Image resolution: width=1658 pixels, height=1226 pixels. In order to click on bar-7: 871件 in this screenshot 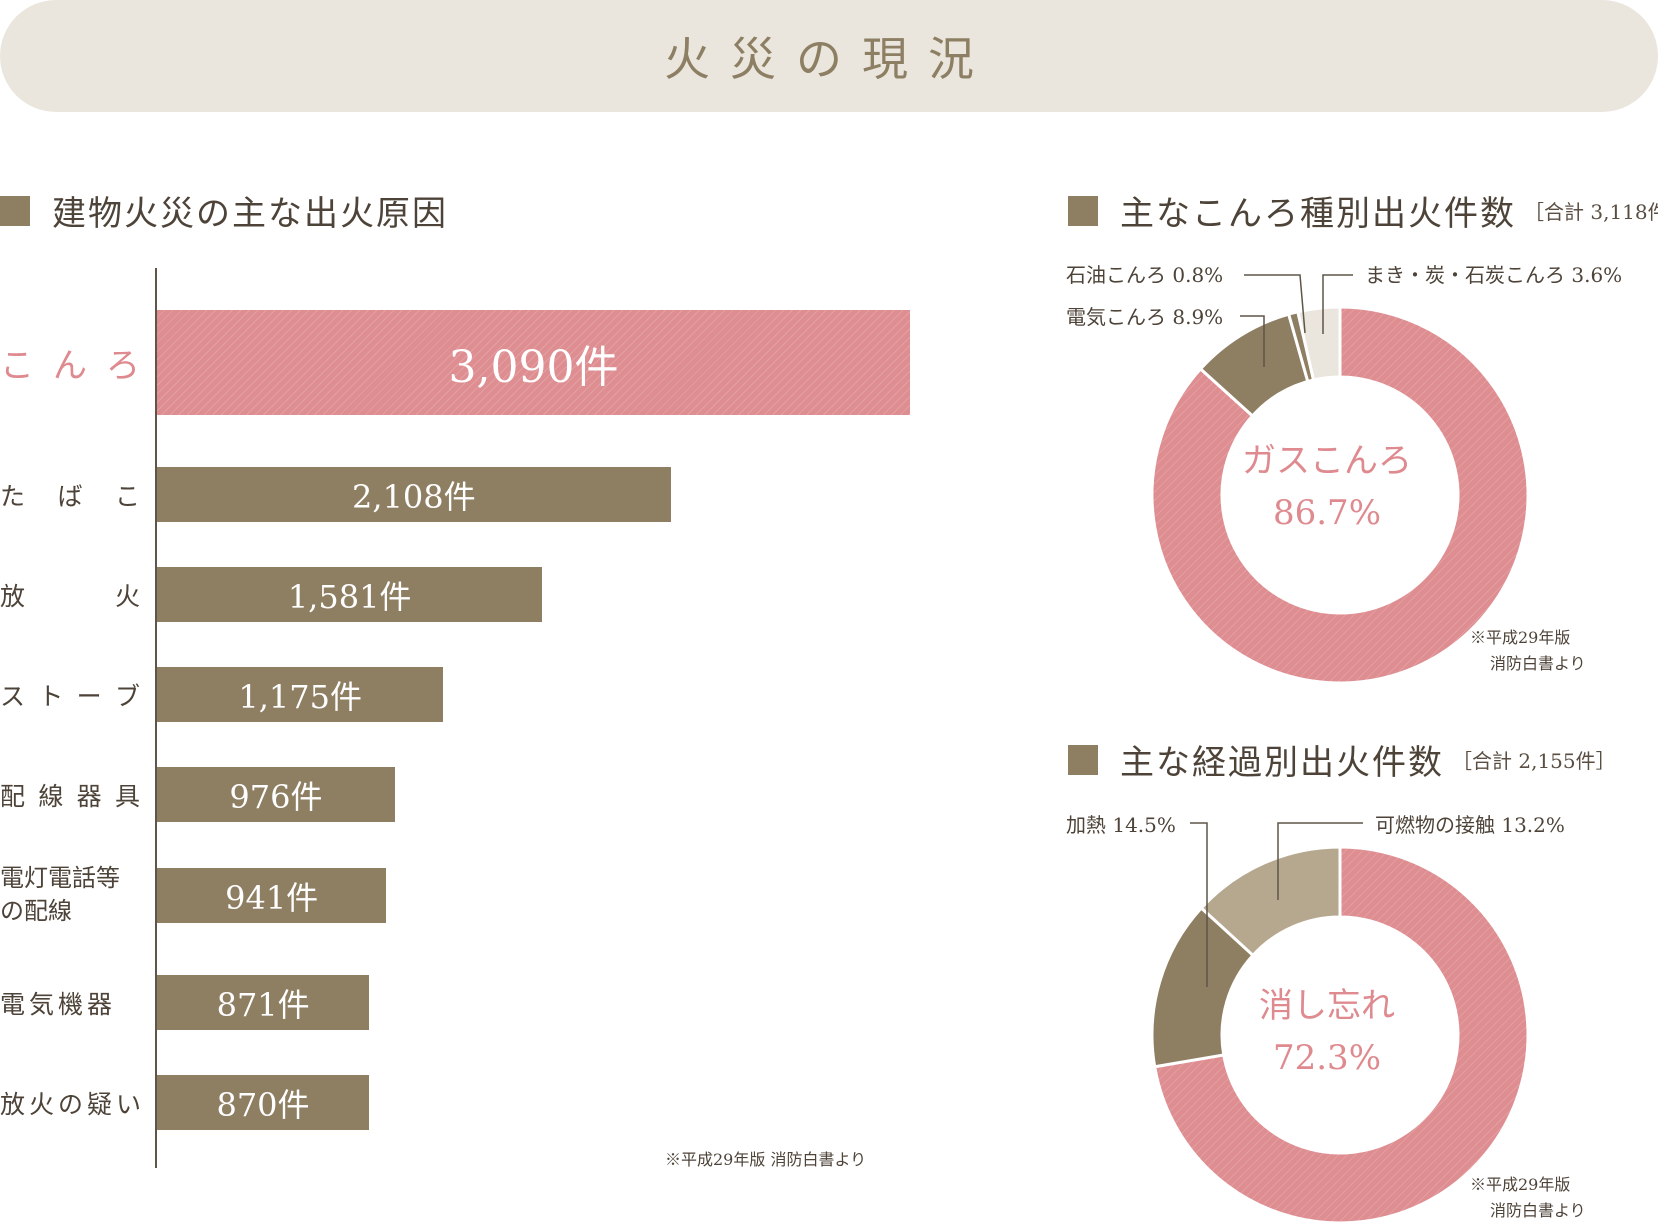, I will do `click(263, 1002)`.